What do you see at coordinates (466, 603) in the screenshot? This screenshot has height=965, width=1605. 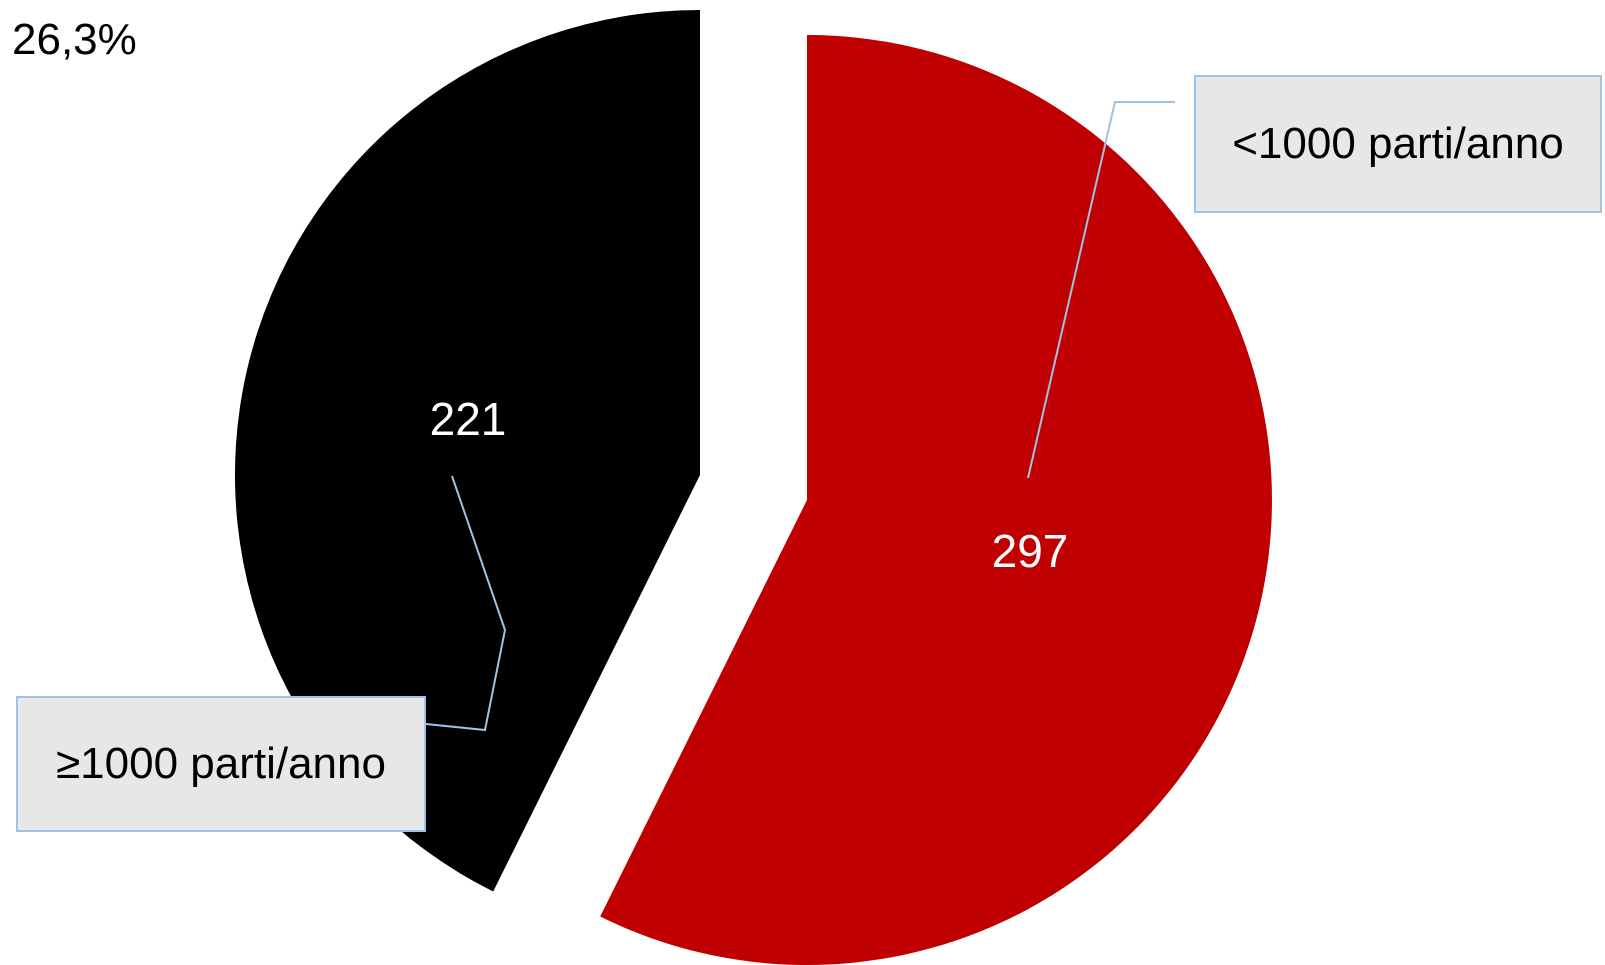 I see `leader-line-large-hospitals` at bounding box center [466, 603].